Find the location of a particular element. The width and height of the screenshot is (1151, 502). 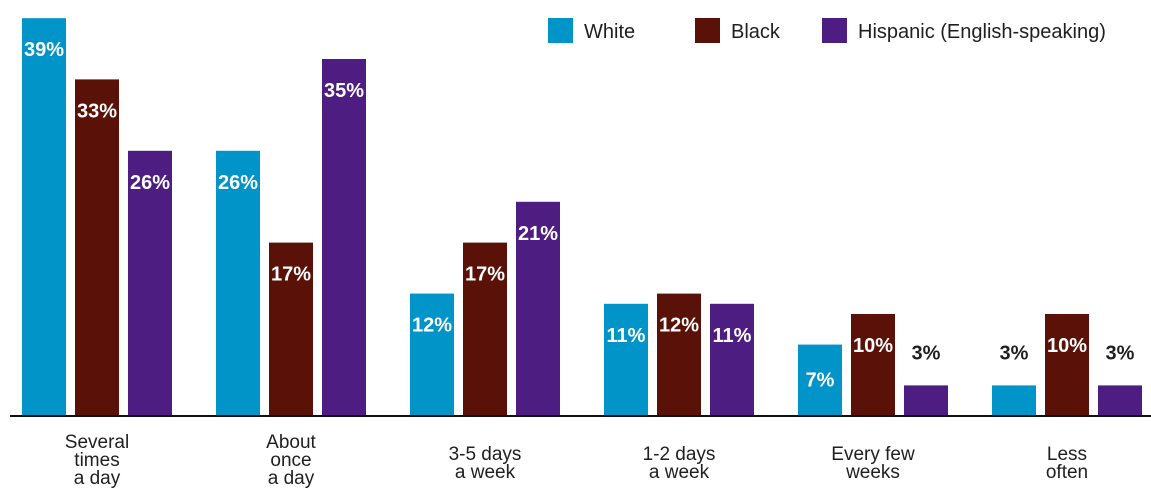

bar-every-few-weeks-white is located at coordinates (820, 380).